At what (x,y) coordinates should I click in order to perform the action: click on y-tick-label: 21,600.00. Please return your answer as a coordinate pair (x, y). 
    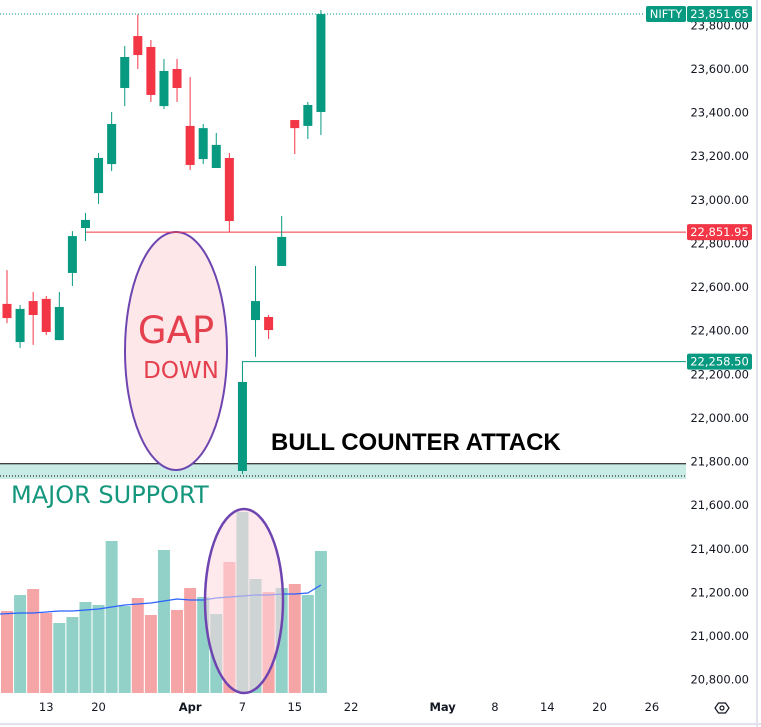
    Looking at the image, I should click on (719, 505).